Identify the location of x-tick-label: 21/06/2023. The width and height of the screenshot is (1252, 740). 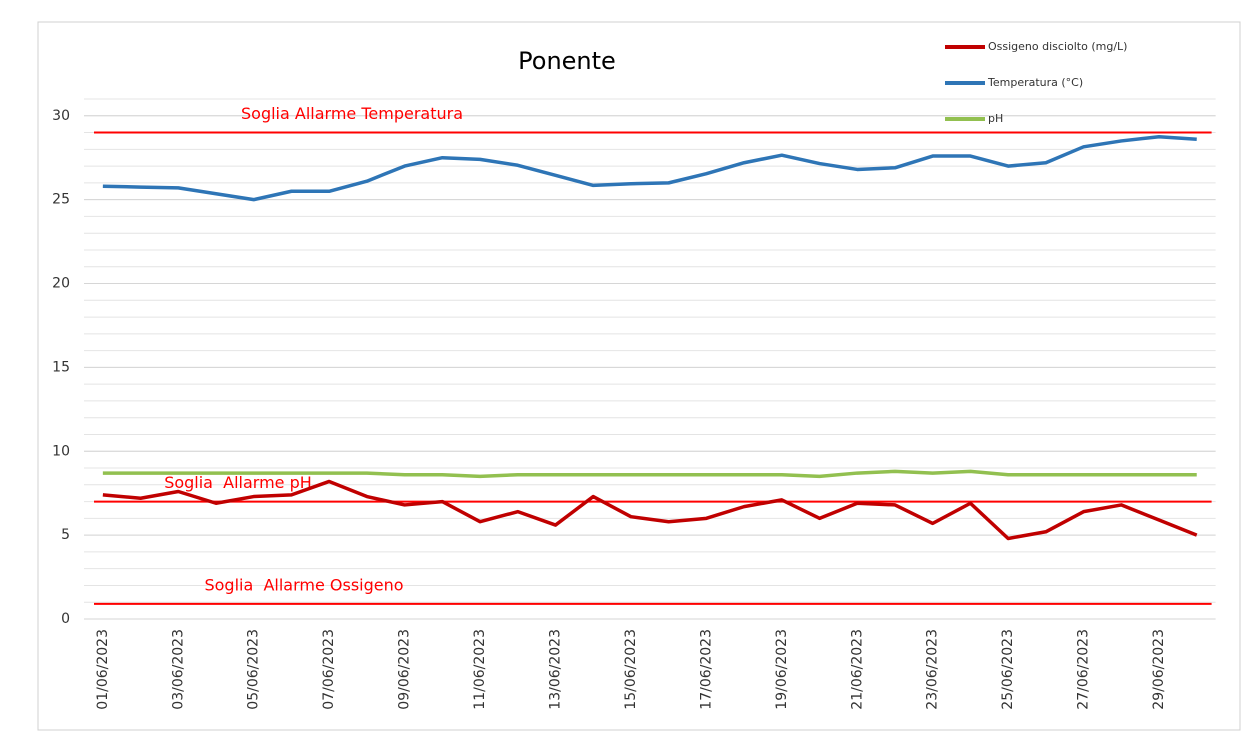
(857, 669).